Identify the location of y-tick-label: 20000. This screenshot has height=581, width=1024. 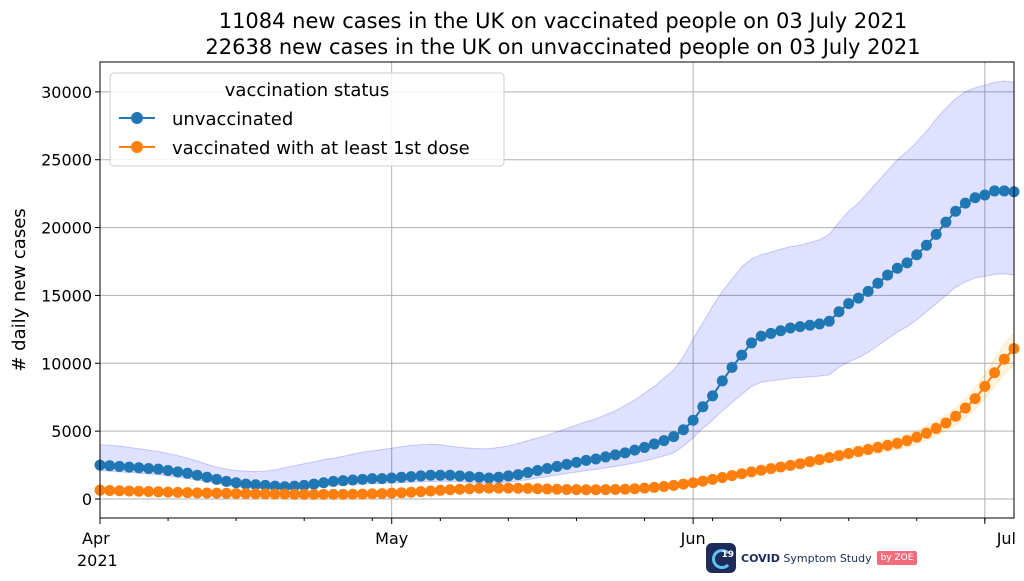
(66, 228).